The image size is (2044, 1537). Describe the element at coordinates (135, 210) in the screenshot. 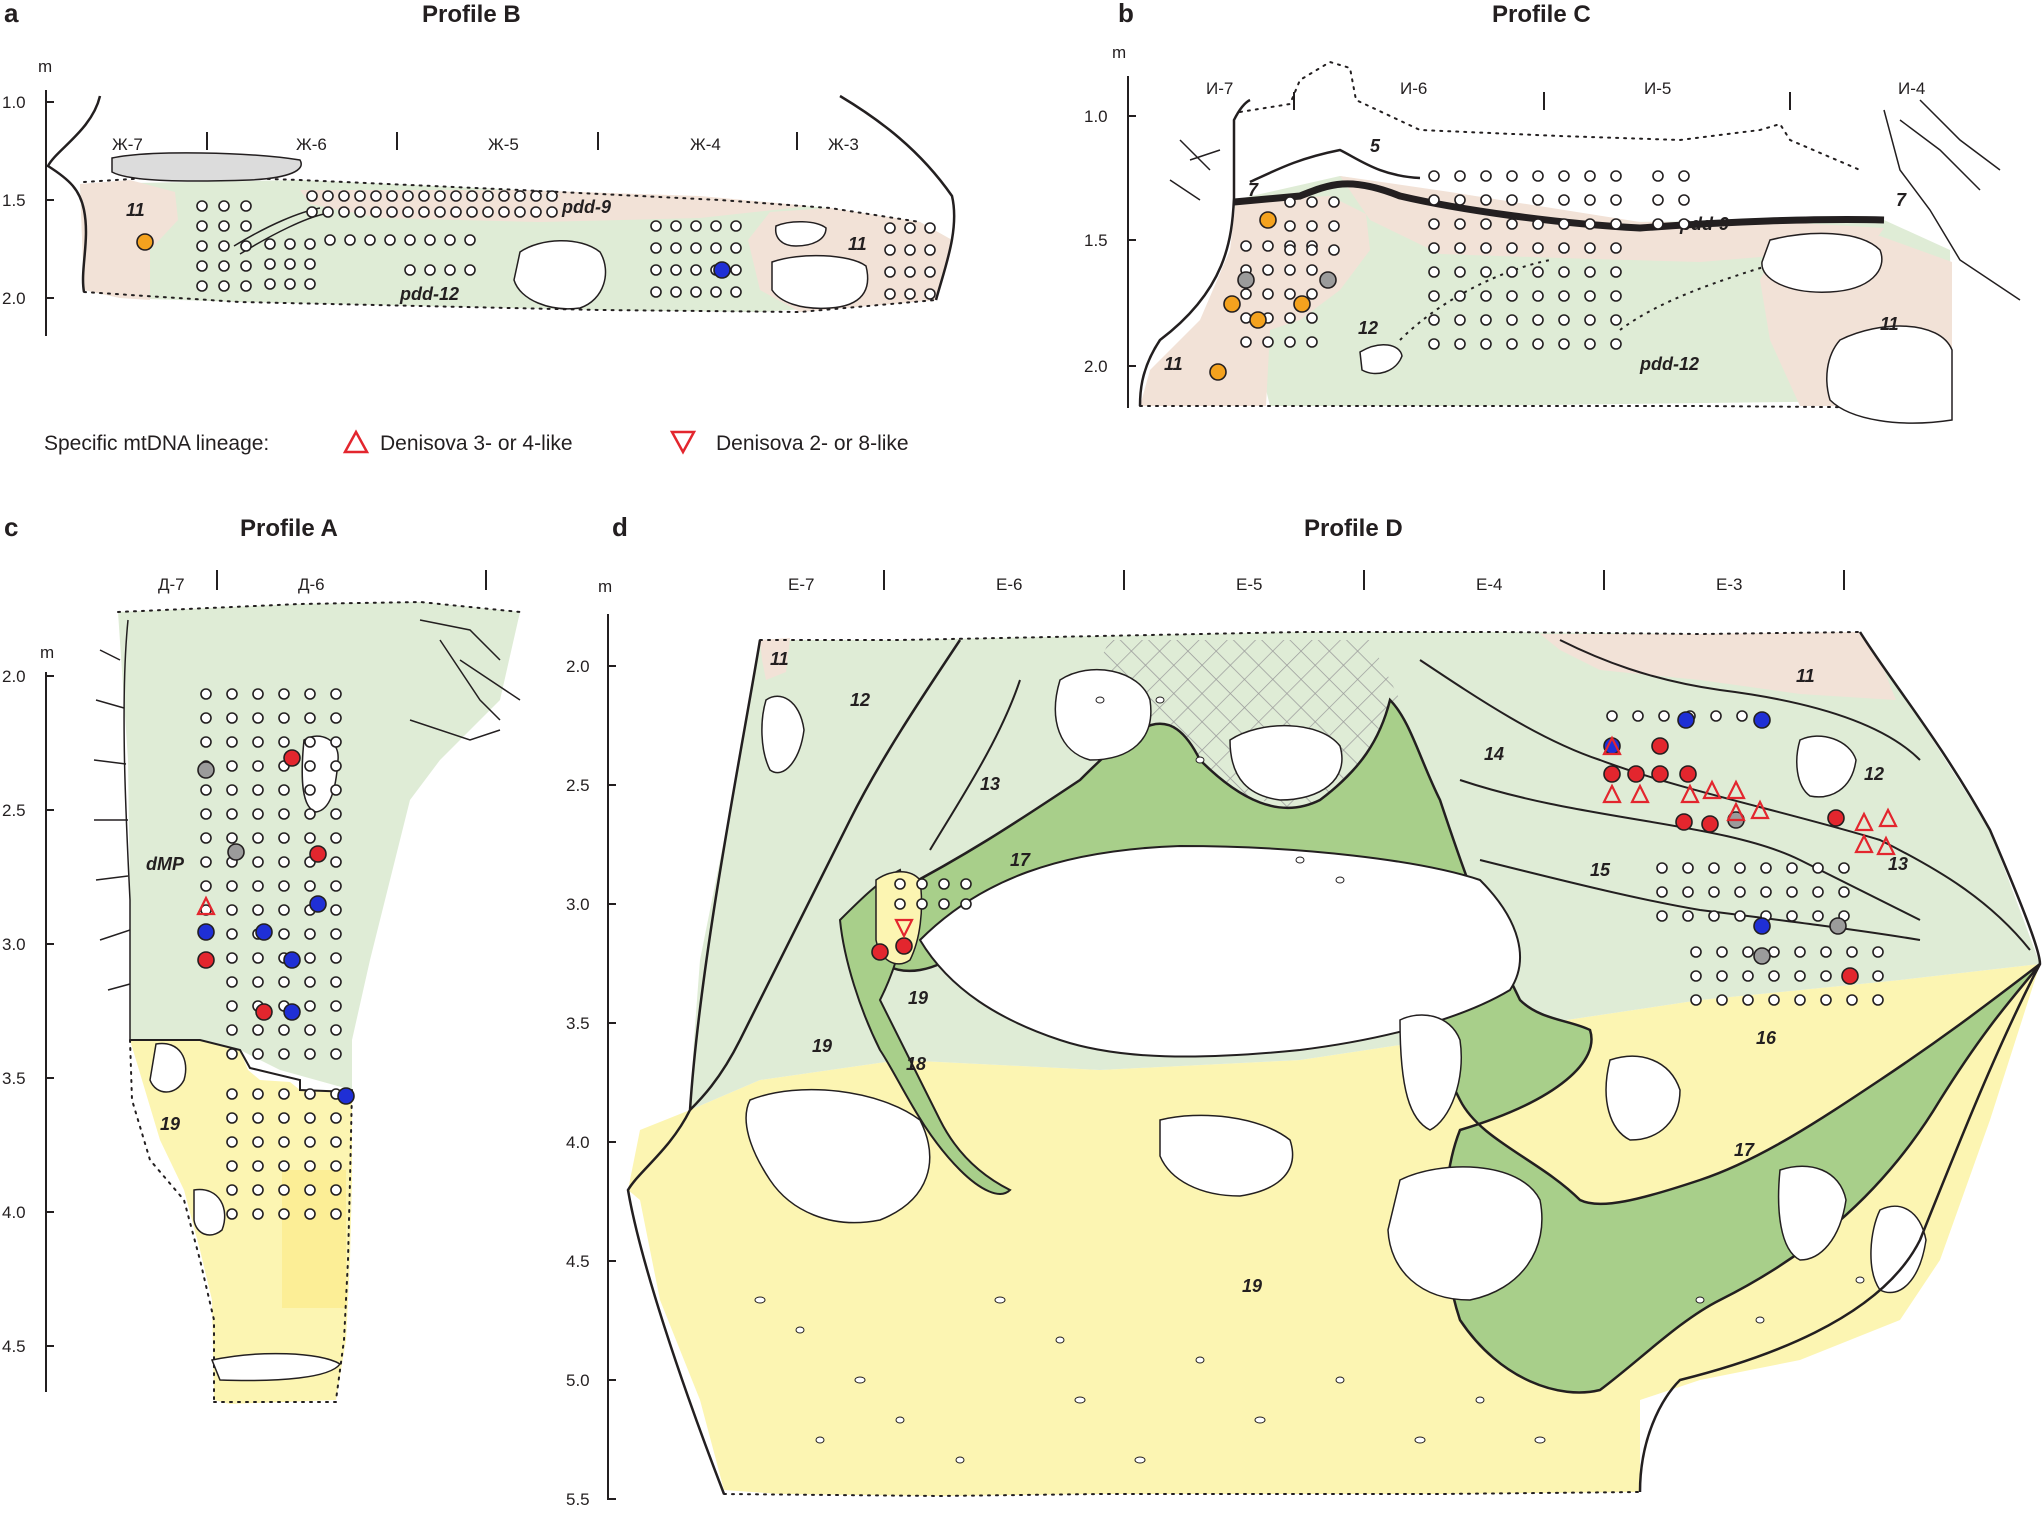

I see `layer-label-a-0: 11` at that location.